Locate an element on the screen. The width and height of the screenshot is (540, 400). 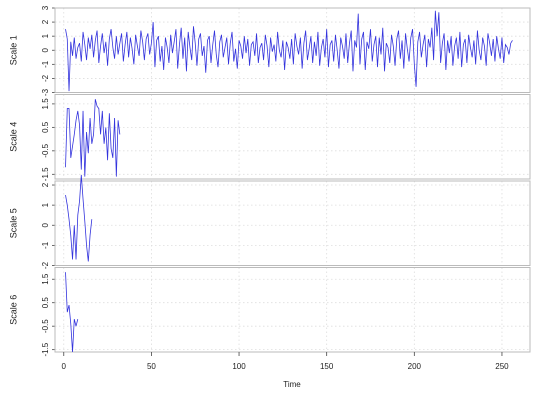
x-tick-label: 200 is located at coordinates (415, 366).